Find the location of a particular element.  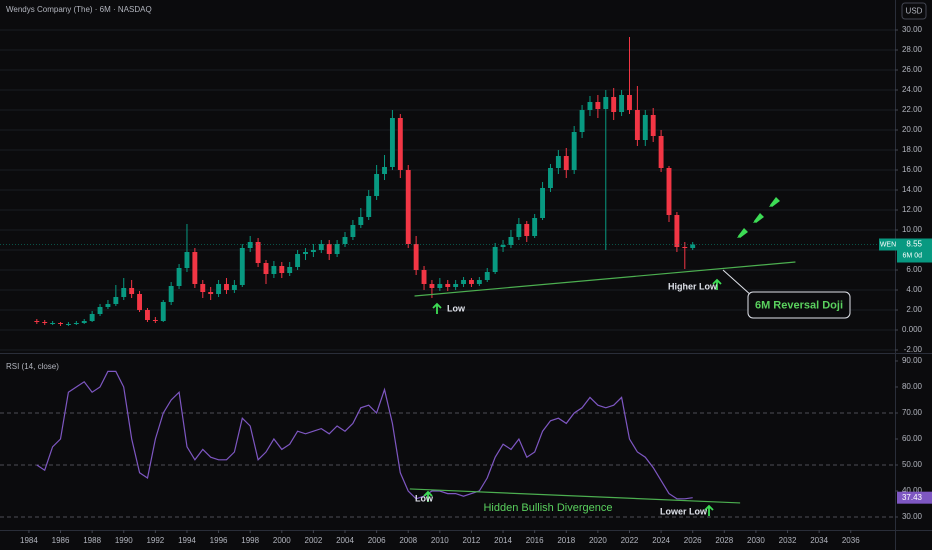

rsi-last-label: 37.43 is located at coordinates (912, 497).